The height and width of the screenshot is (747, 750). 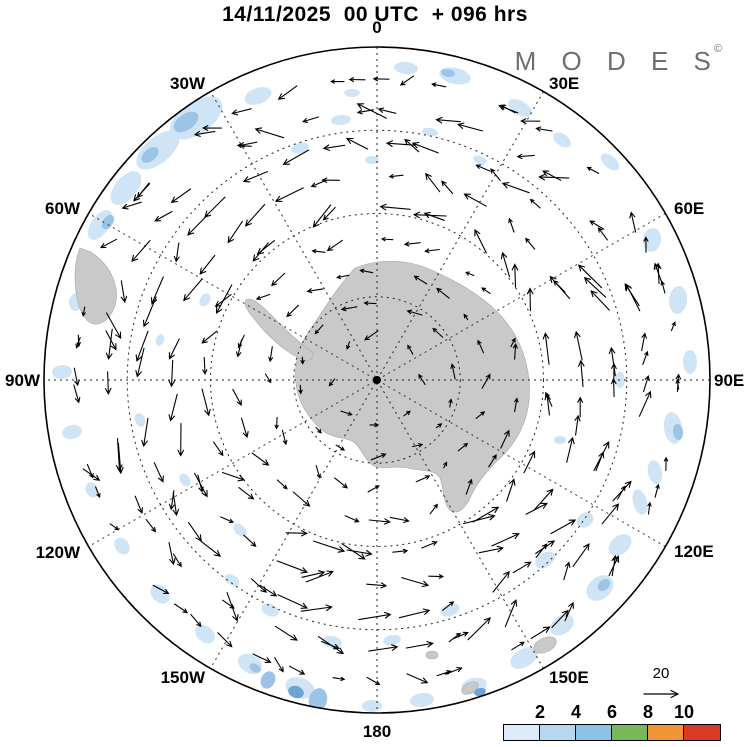 What do you see at coordinates (576, 712) in the screenshot?
I see `colorbar-tick-label: 4` at bounding box center [576, 712].